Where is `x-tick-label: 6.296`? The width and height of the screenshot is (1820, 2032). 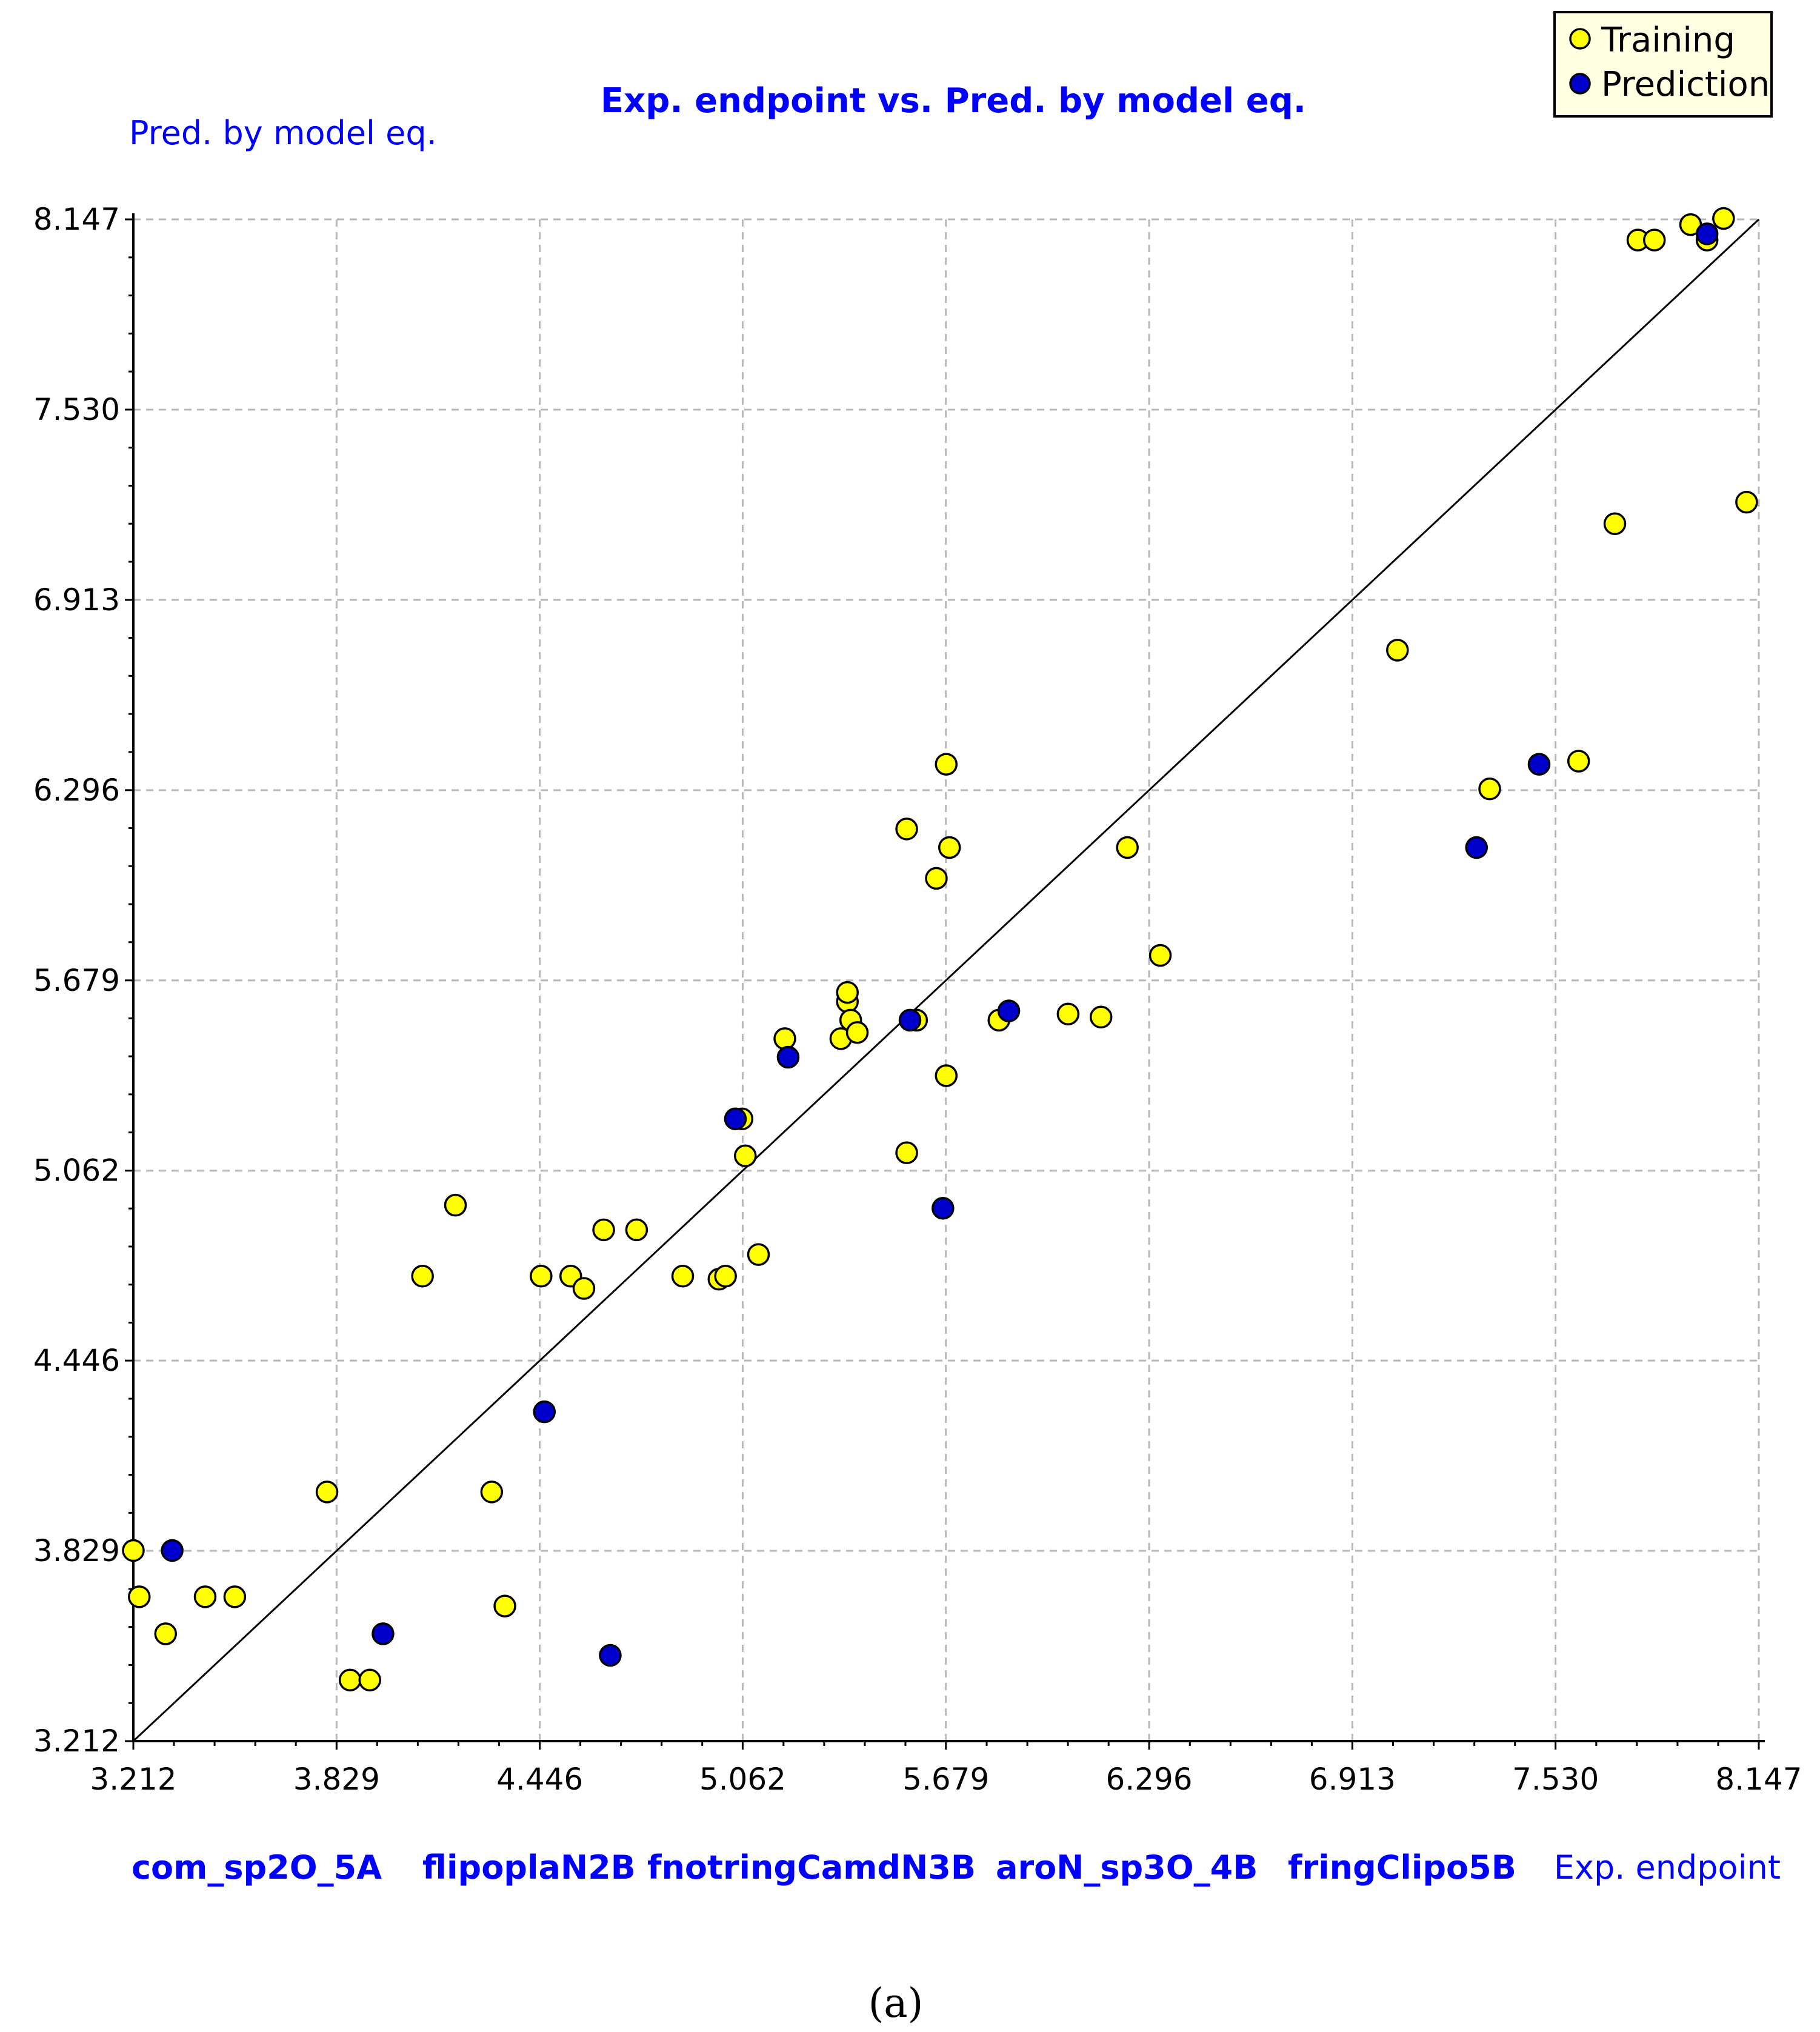 x-tick-label: 6.296 is located at coordinates (1148, 1779).